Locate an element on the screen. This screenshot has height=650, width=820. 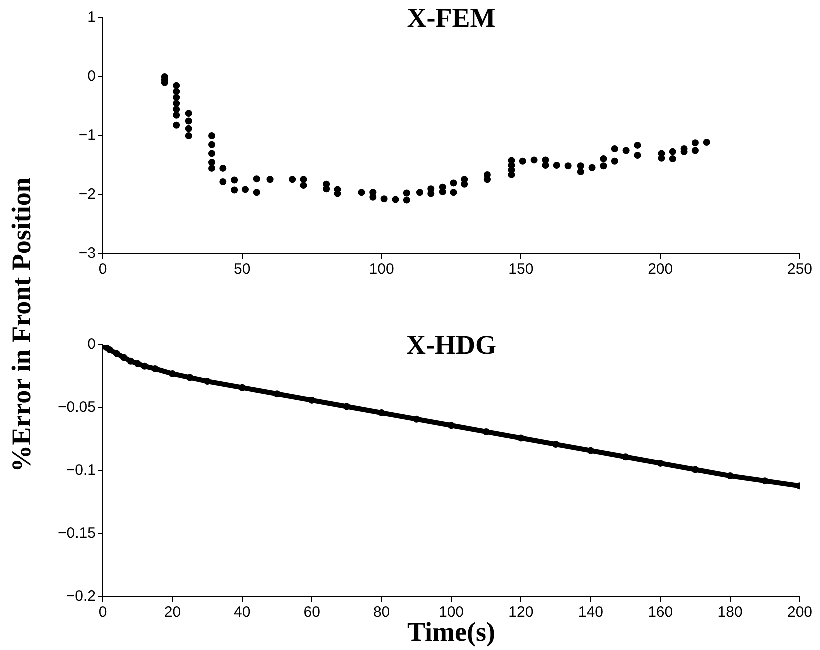
y-tick-label: −0.2 is located at coordinates (81, 597).